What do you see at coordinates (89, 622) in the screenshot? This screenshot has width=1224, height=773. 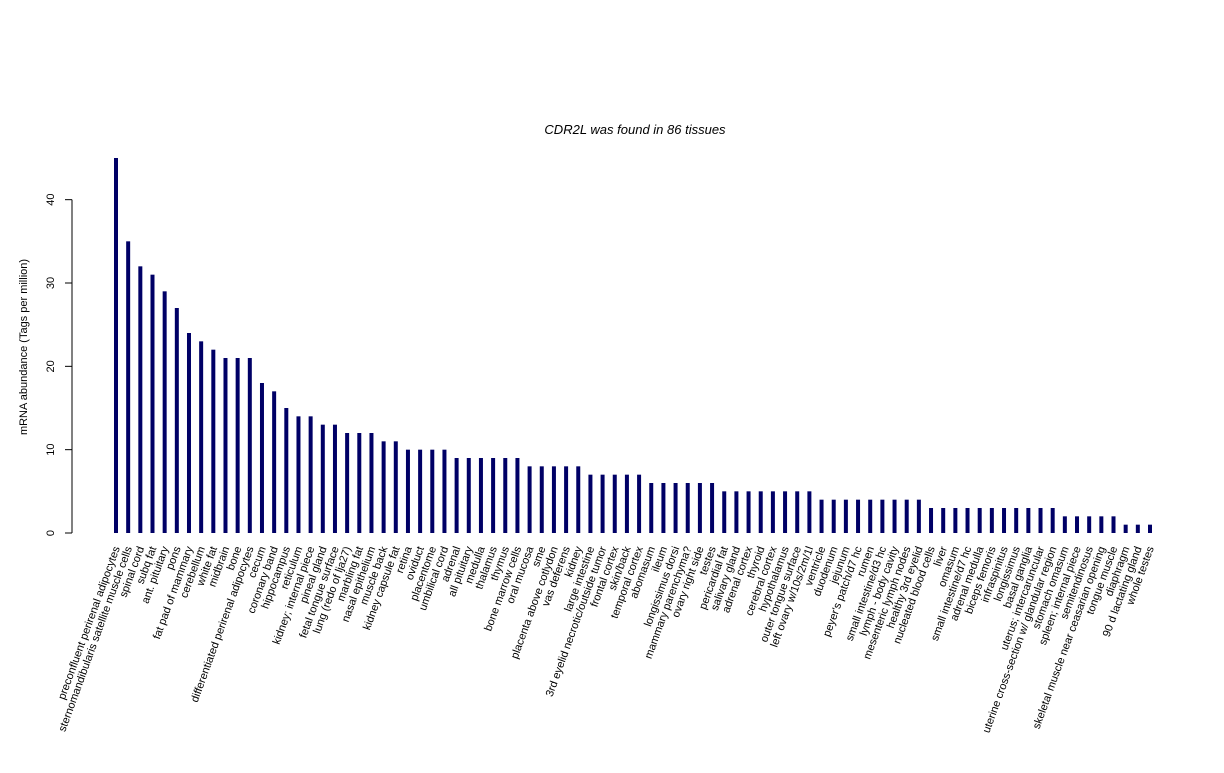 I see `x-tick-label: preconfluent perirenal adipocytes` at bounding box center [89, 622].